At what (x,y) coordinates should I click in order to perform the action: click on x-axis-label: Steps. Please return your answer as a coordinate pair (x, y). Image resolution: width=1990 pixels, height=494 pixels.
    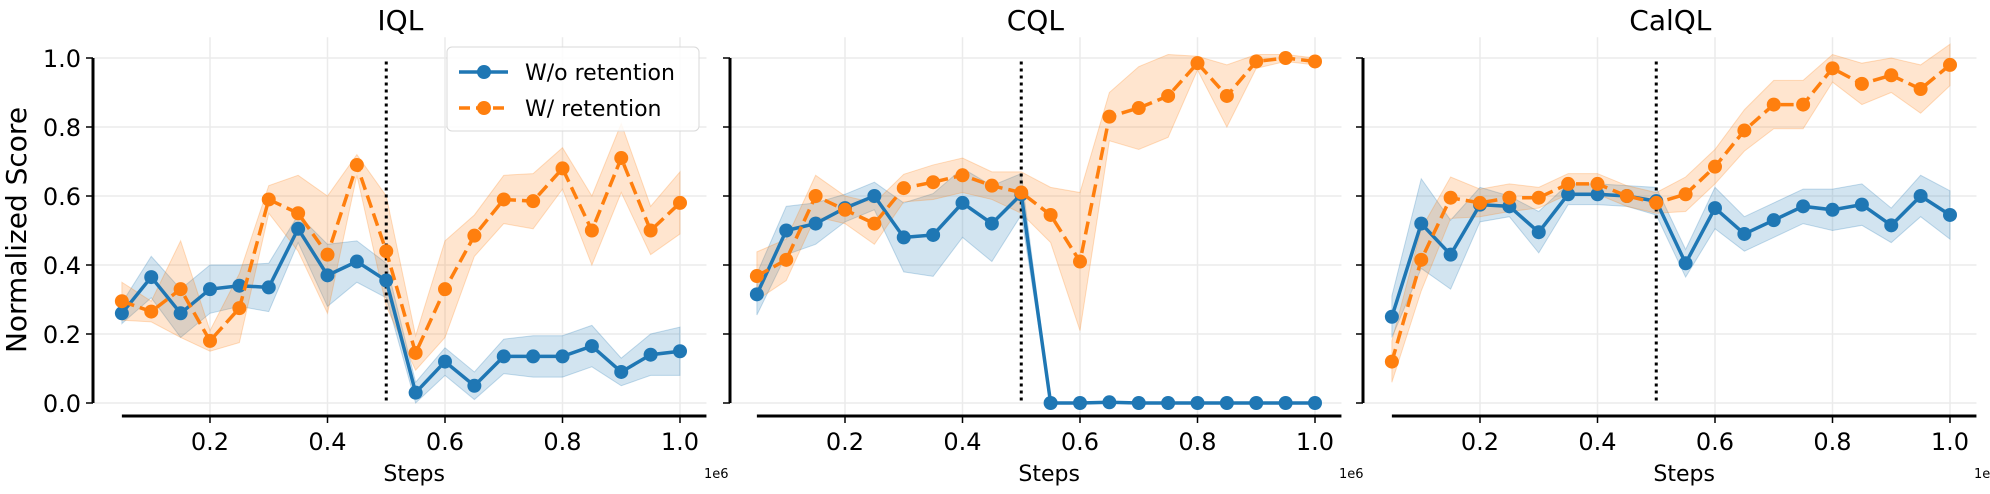
    Looking at the image, I should click on (1684, 474).